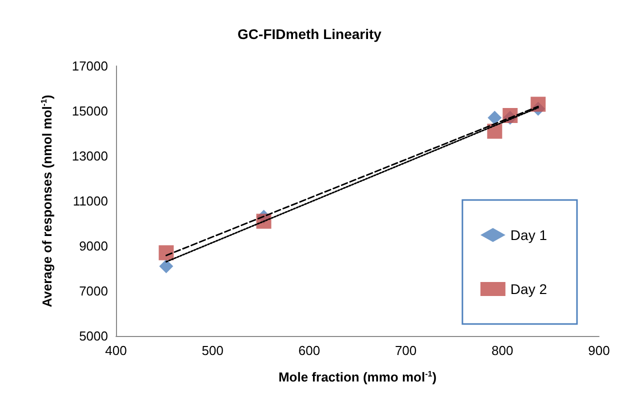 This screenshot has width=619, height=417. What do you see at coordinates (90, 156) in the screenshot?
I see `y-tick-label: 13000` at bounding box center [90, 156].